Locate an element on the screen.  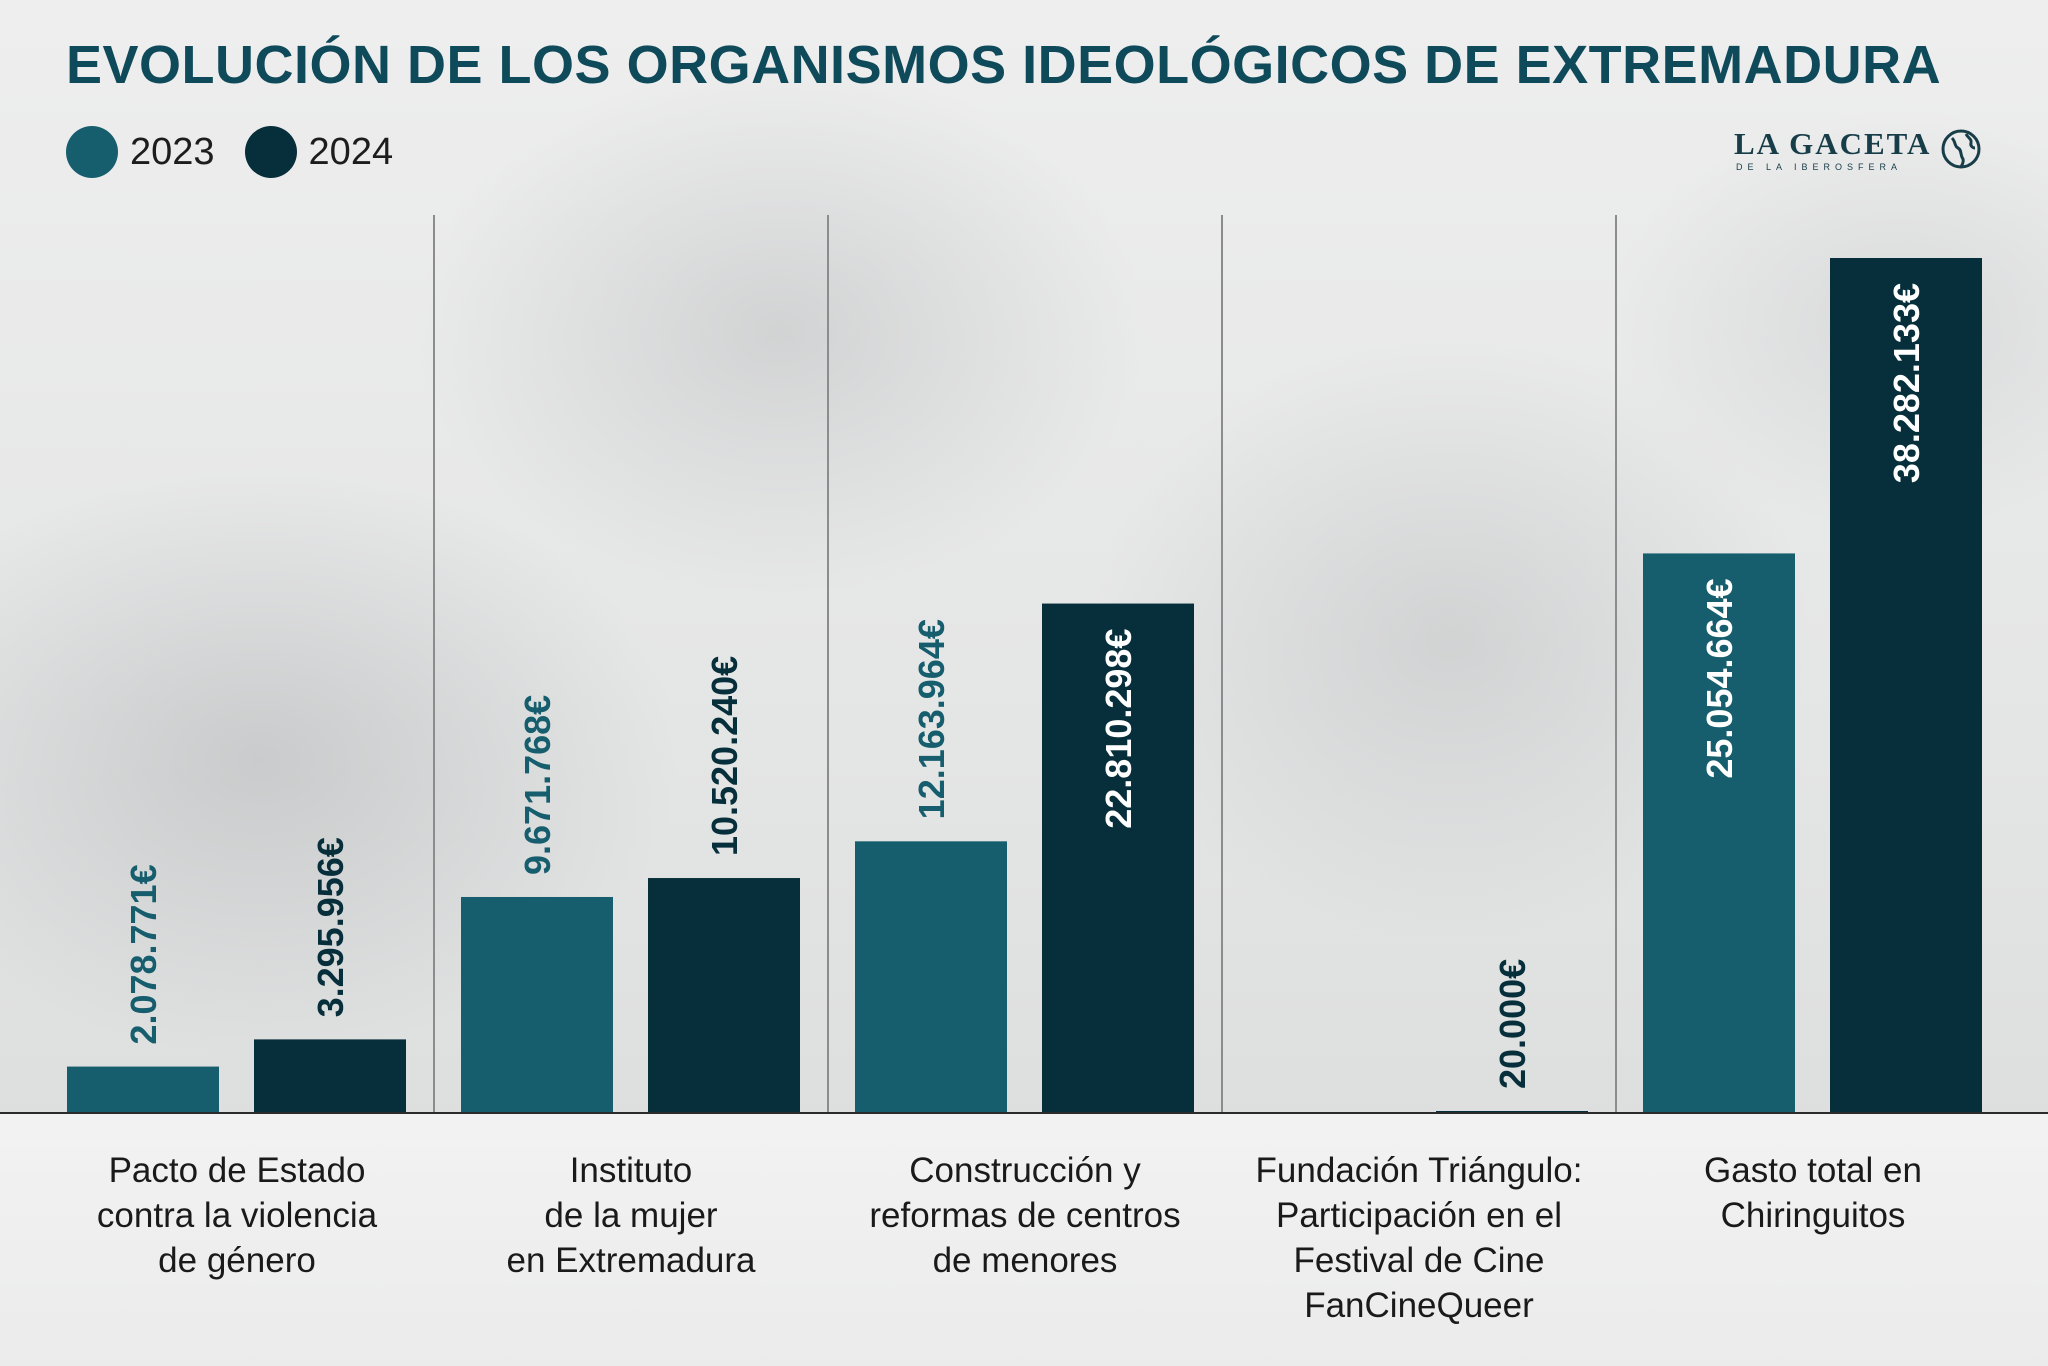
legend-item-2023: 2023 is located at coordinates (140, 152).